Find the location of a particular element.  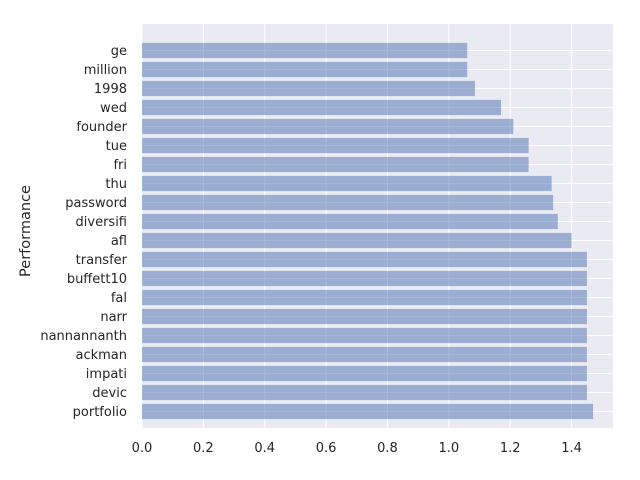

bar-fri is located at coordinates (335, 164).